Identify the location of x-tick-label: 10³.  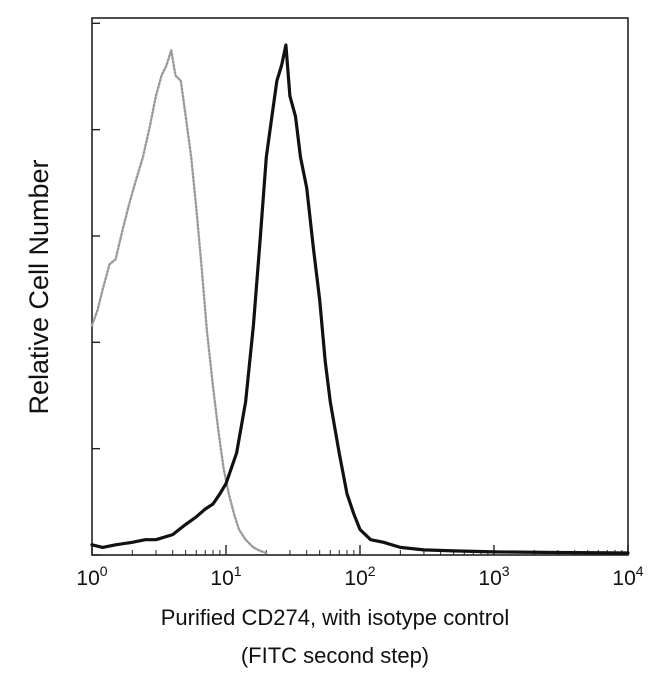
(493, 576).